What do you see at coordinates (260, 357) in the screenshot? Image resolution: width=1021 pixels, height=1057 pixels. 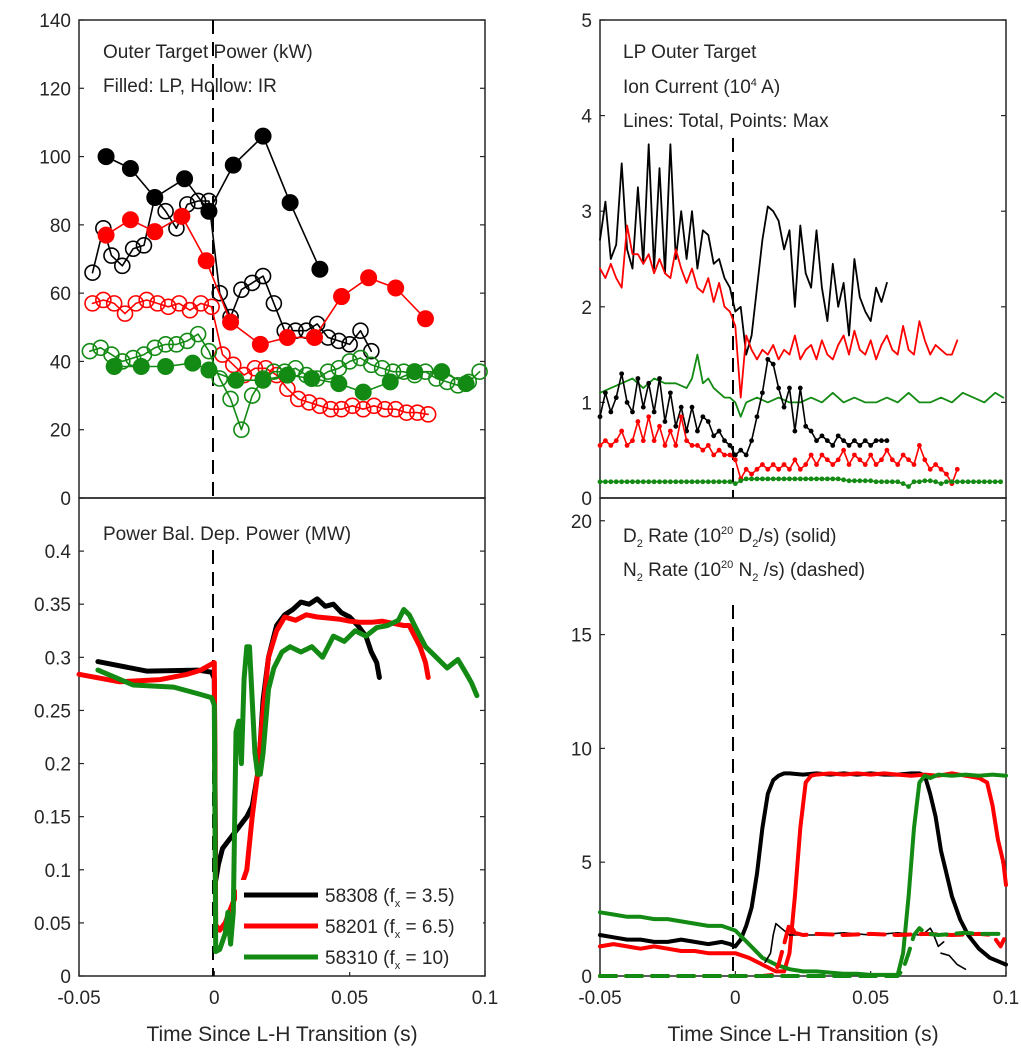 I see `series-line-red` at bounding box center [260, 357].